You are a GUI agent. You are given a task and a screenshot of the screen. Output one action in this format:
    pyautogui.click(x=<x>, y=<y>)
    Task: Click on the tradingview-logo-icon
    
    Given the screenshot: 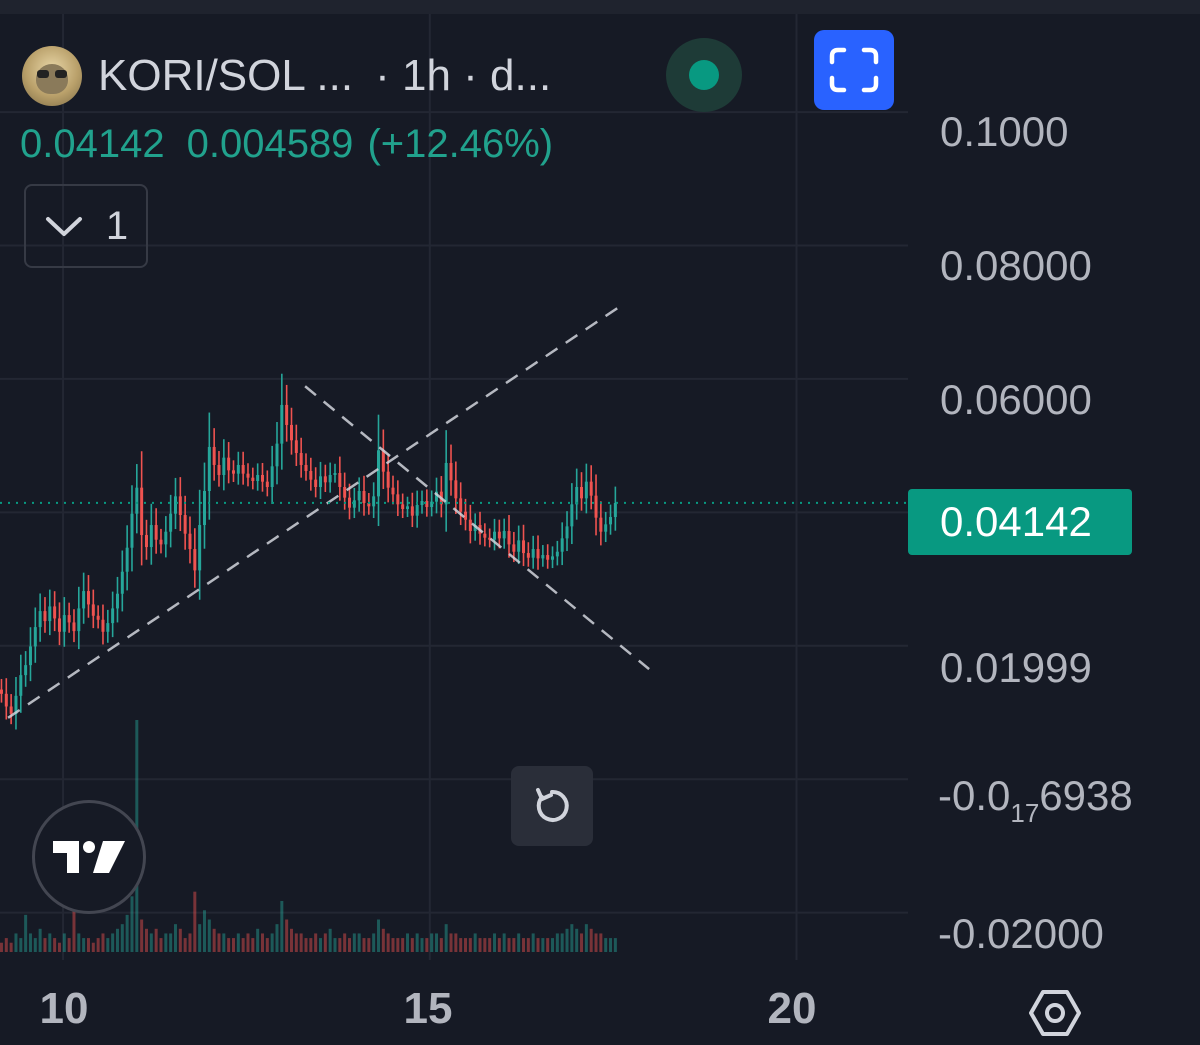 What is the action you would take?
    pyautogui.click(x=89, y=857)
    